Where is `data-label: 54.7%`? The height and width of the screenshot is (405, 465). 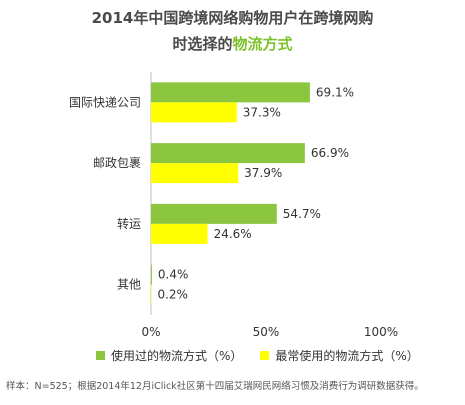 data-label: 54.7% is located at coordinates (302, 214).